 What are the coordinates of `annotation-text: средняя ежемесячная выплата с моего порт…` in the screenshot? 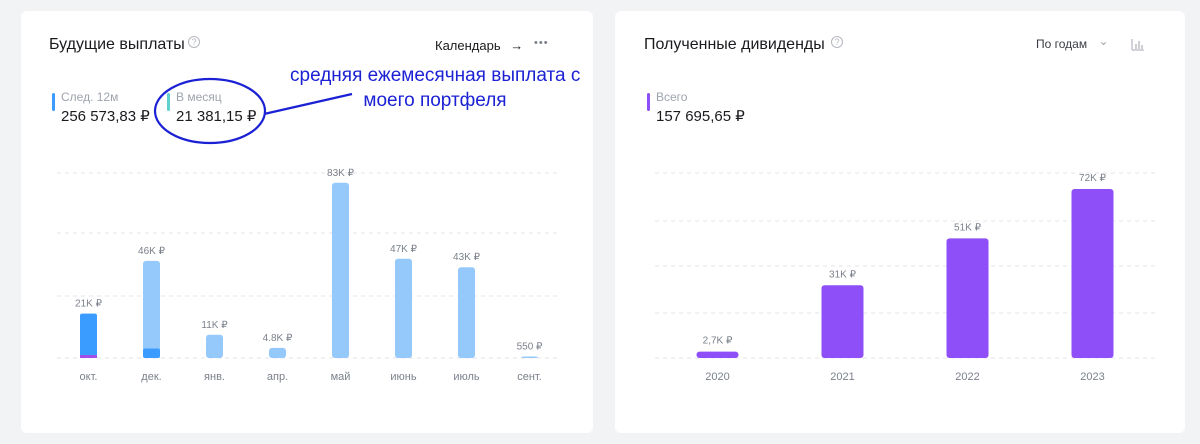 It's located at (435, 88).